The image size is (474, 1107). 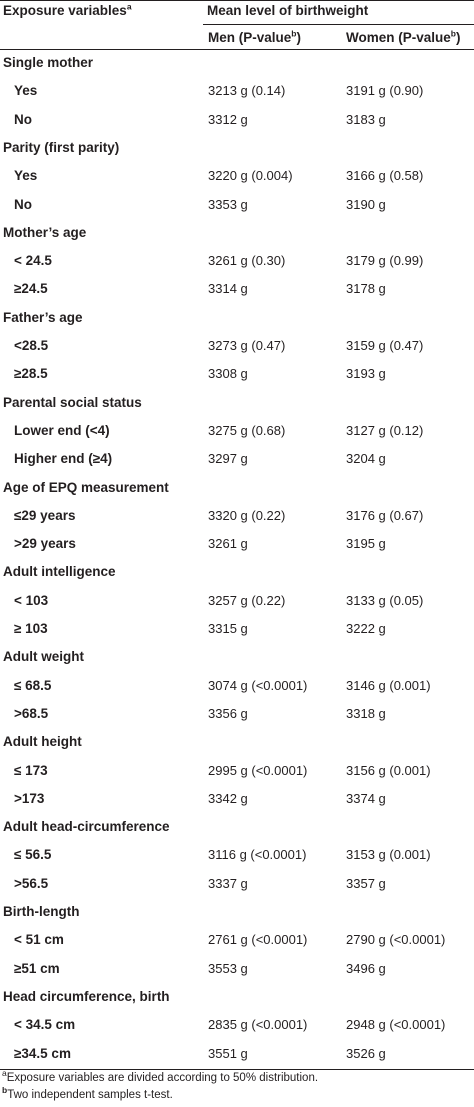 What do you see at coordinates (258, 770) in the screenshot?
I see `men-value: 2995 g (<0.0001)` at bounding box center [258, 770].